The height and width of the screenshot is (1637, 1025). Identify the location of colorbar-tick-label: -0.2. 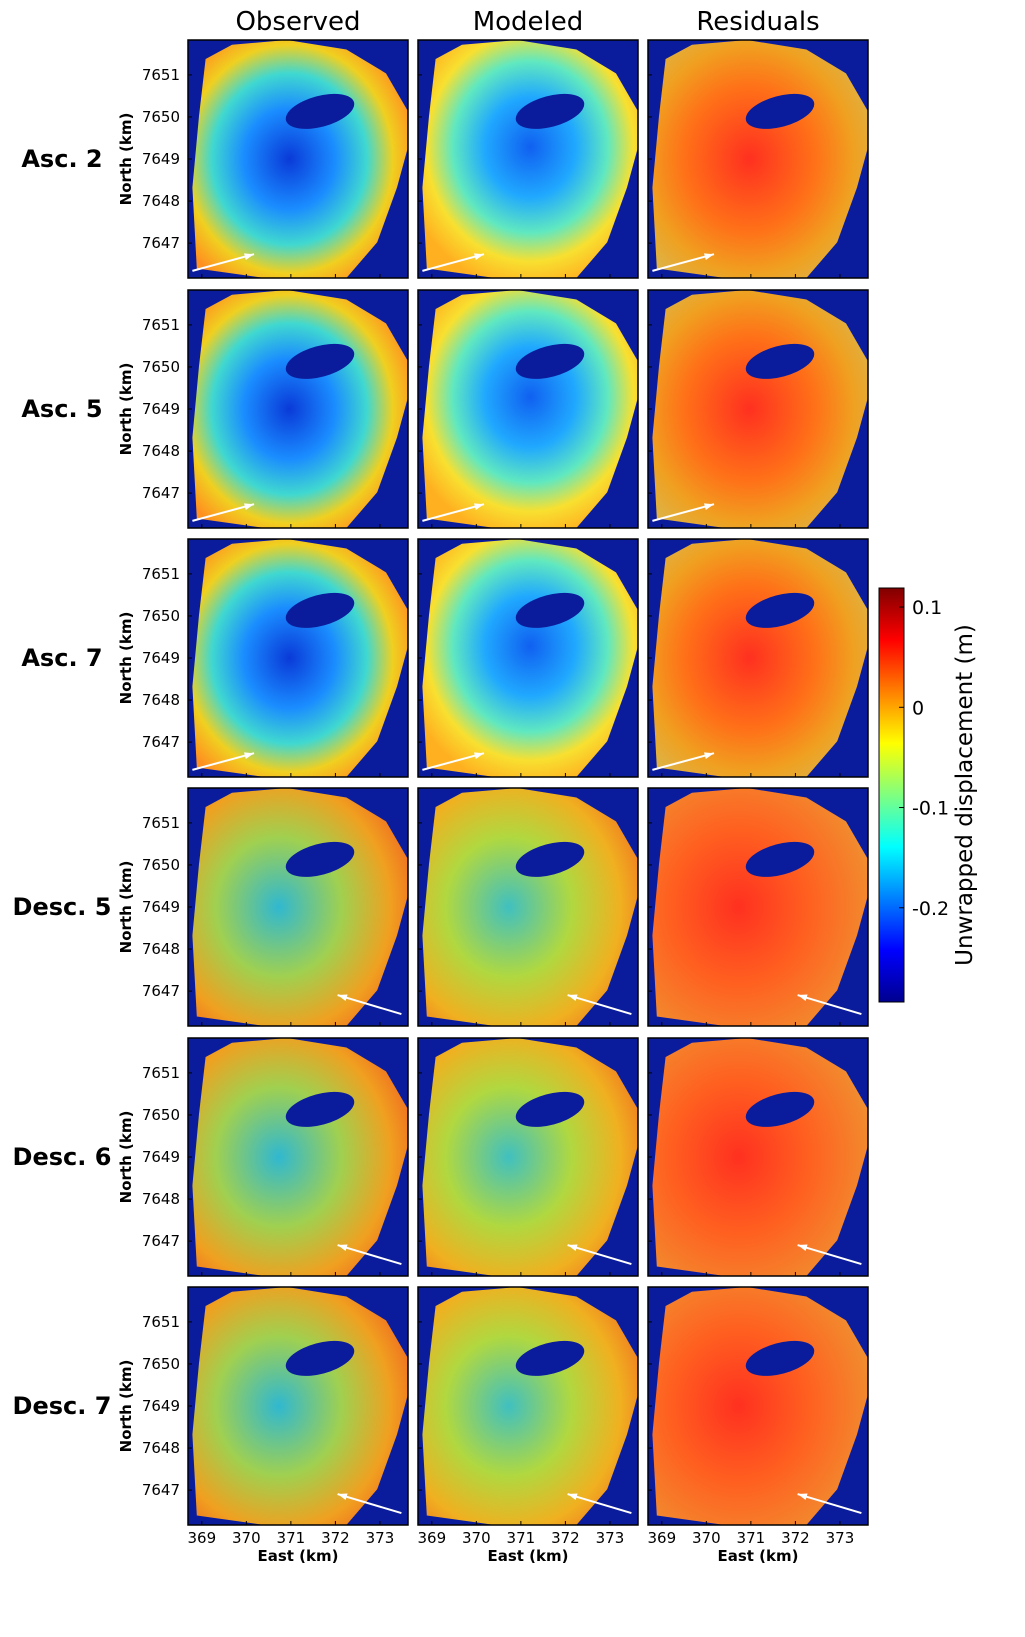
(930, 909).